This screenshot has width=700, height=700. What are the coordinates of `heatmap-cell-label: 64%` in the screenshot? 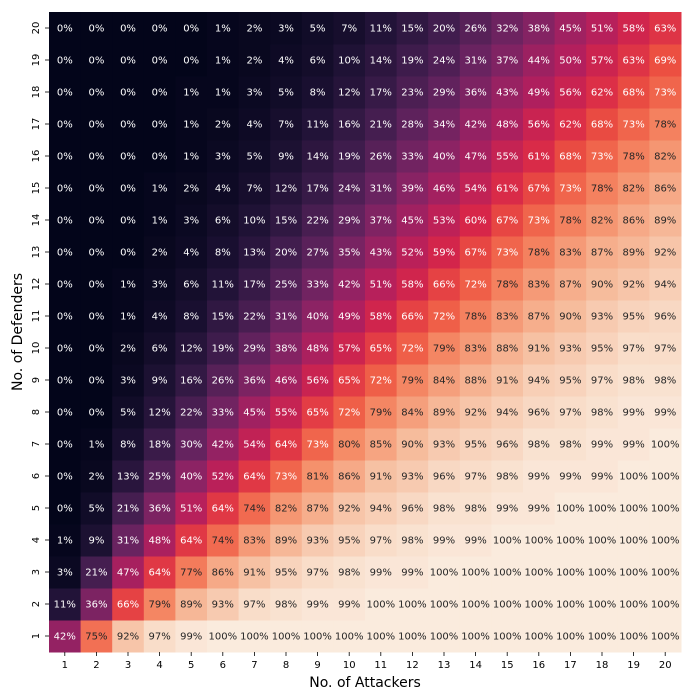 It's located at (254, 477).